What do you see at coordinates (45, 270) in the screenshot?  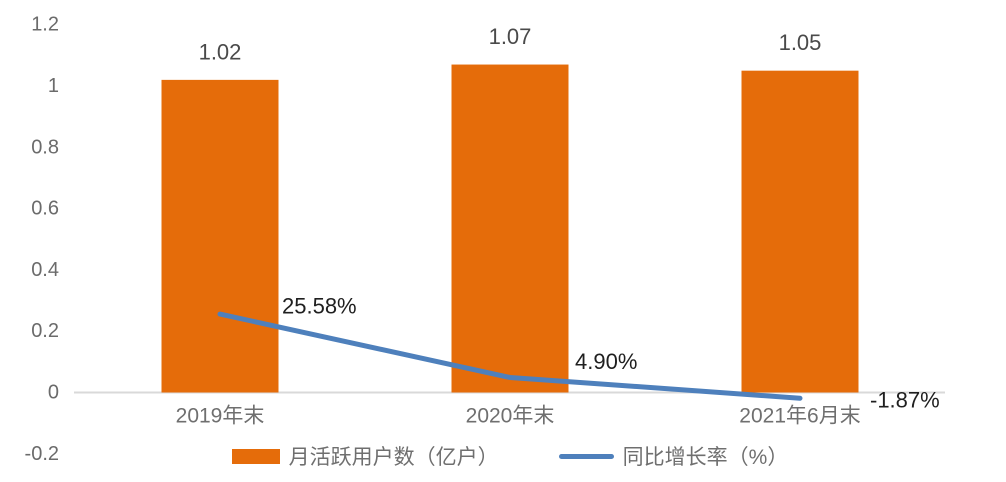 I see `y-tick-label: 0.4` at bounding box center [45, 270].